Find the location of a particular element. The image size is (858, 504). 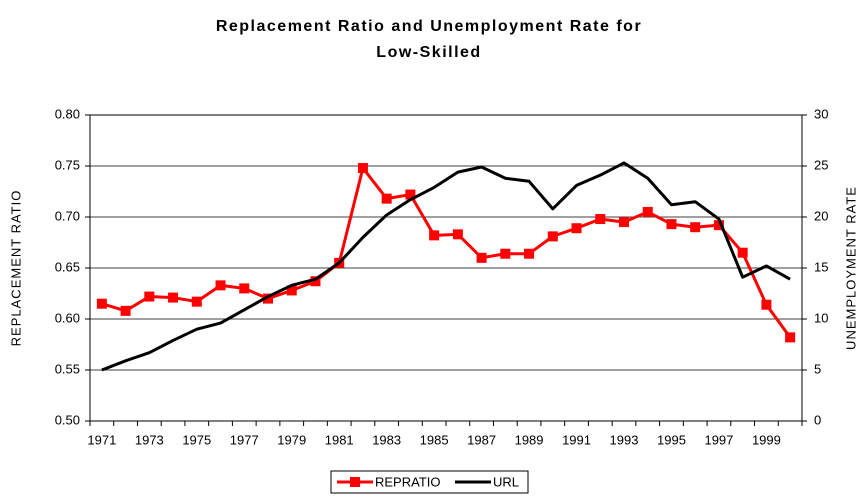

legend-marker is located at coordinates (355, 482).